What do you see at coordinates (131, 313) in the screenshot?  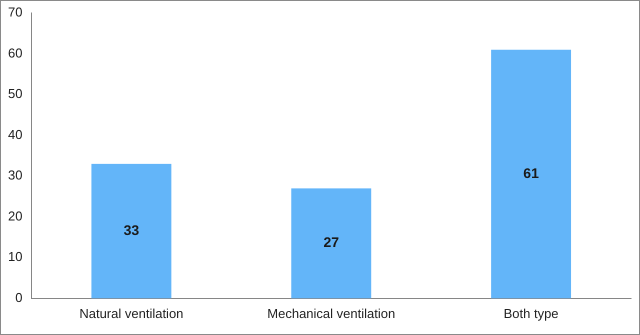 I see `x-tick-label: Natural ventilation` at bounding box center [131, 313].